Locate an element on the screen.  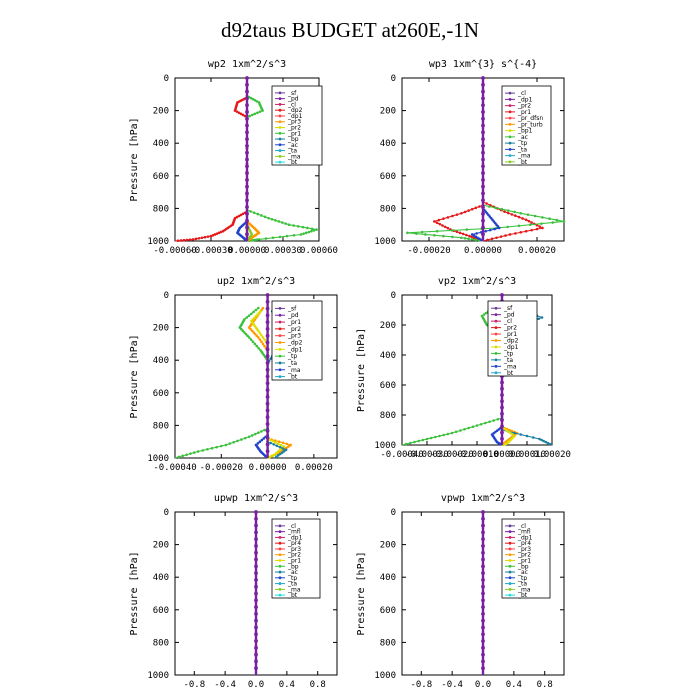
legend-label: _bp1 is located at coordinates (525, 131).